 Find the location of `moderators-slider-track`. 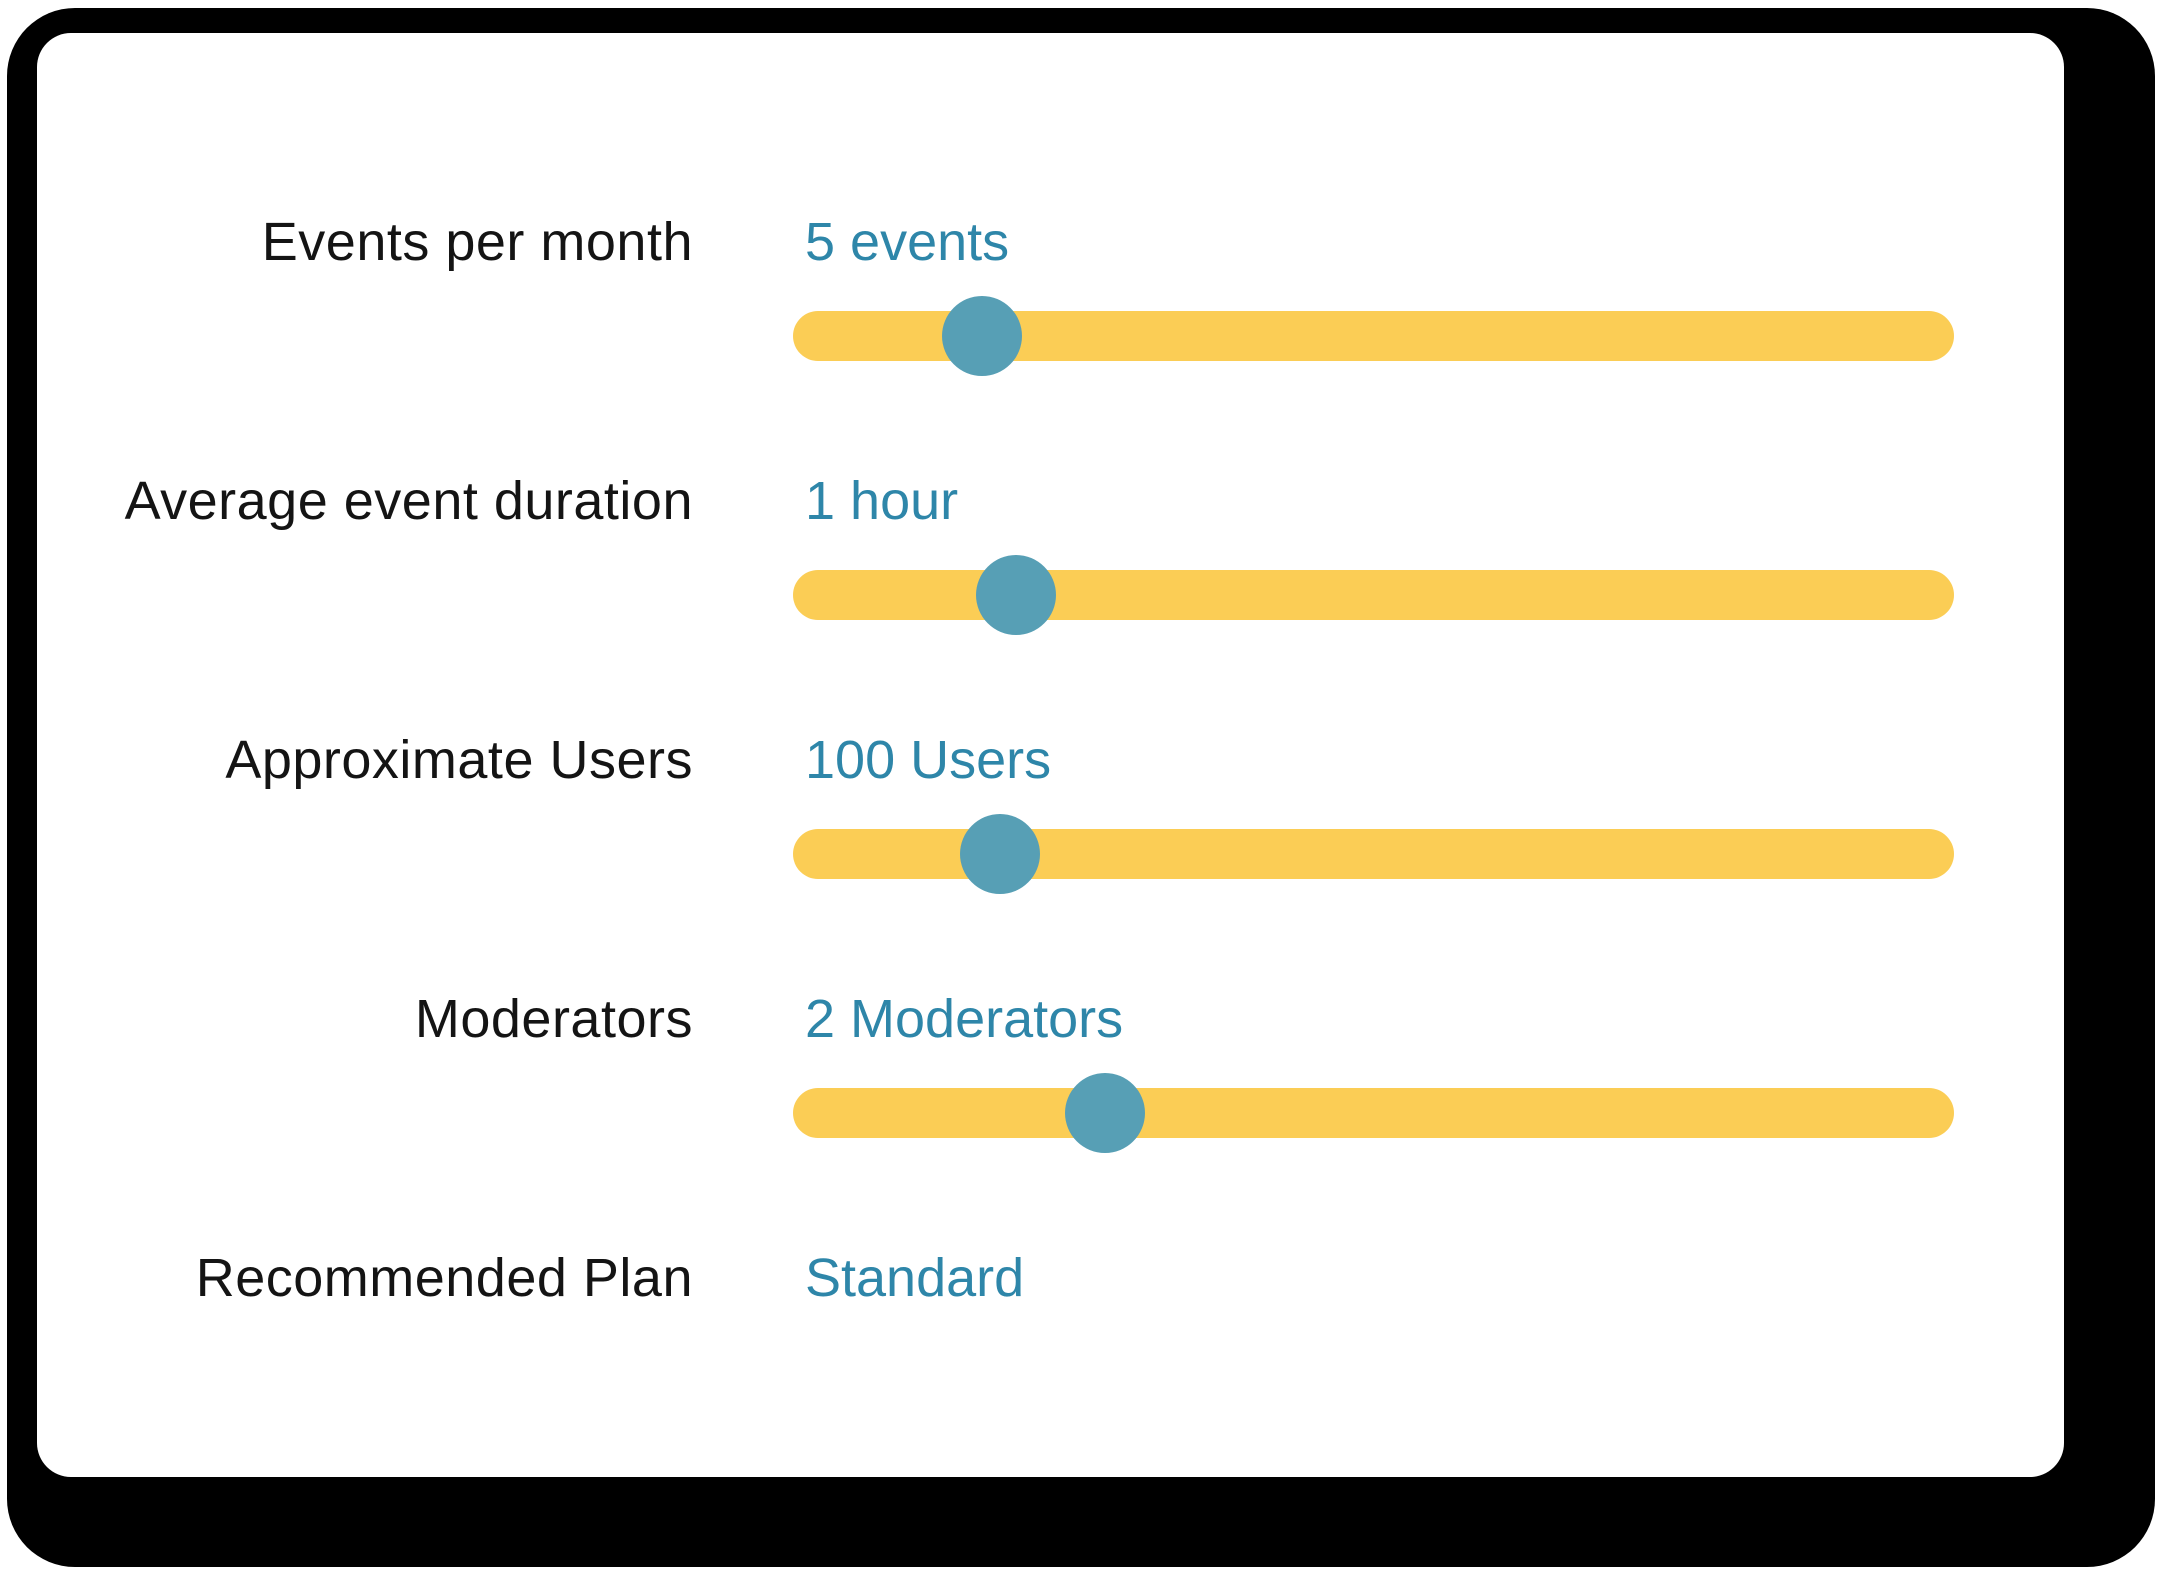

moderators-slider-track is located at coordinates (1373, 1113).